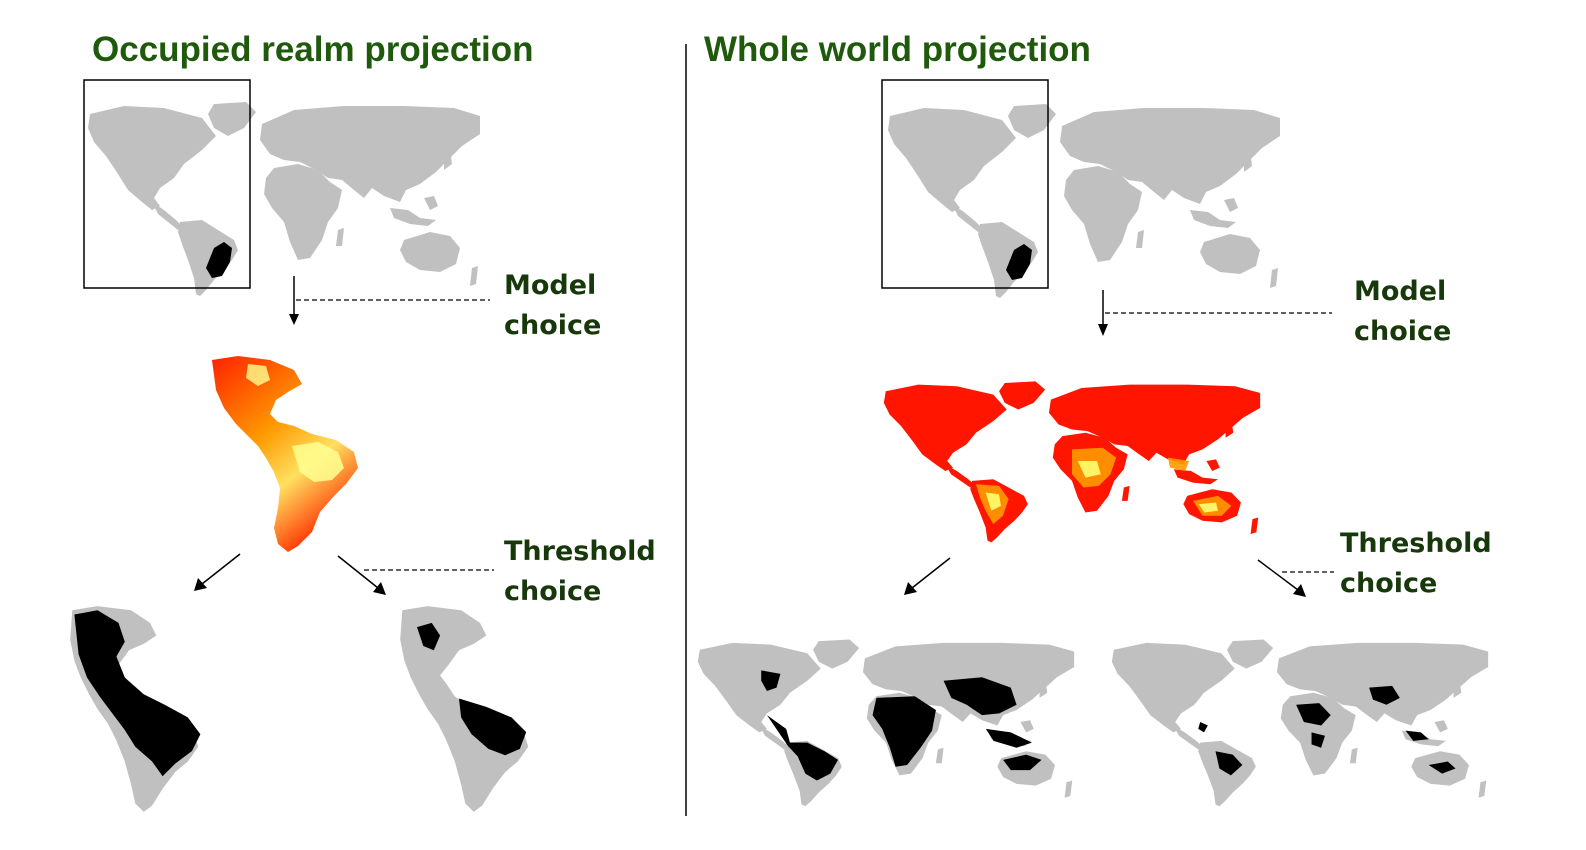  I want to click on left-threshold-choice-label: Threshold choice, so click(580, 572).